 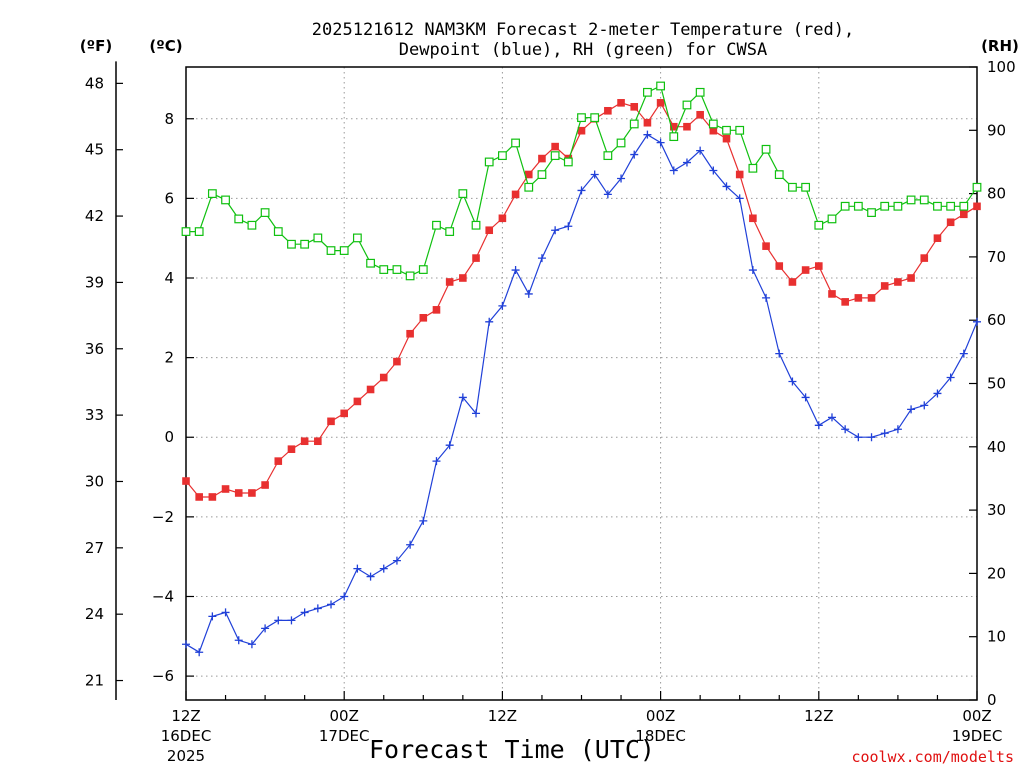 What do you see at coordinates (996, 573) in the screenshot?
I see `rh-tick-label: 20` at bounding box center [996, 573].